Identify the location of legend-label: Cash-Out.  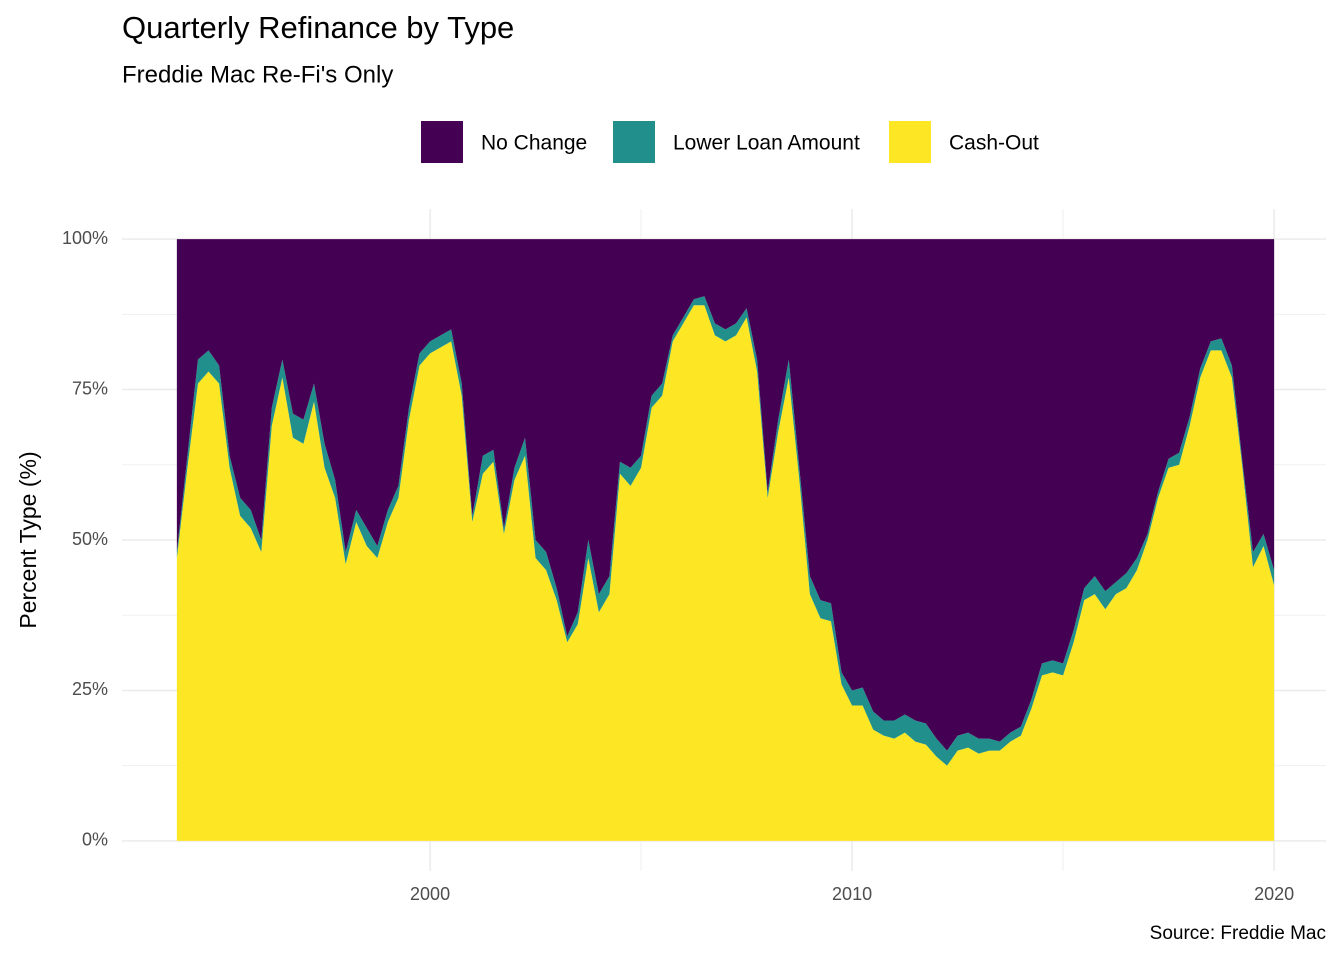
(994, 143).